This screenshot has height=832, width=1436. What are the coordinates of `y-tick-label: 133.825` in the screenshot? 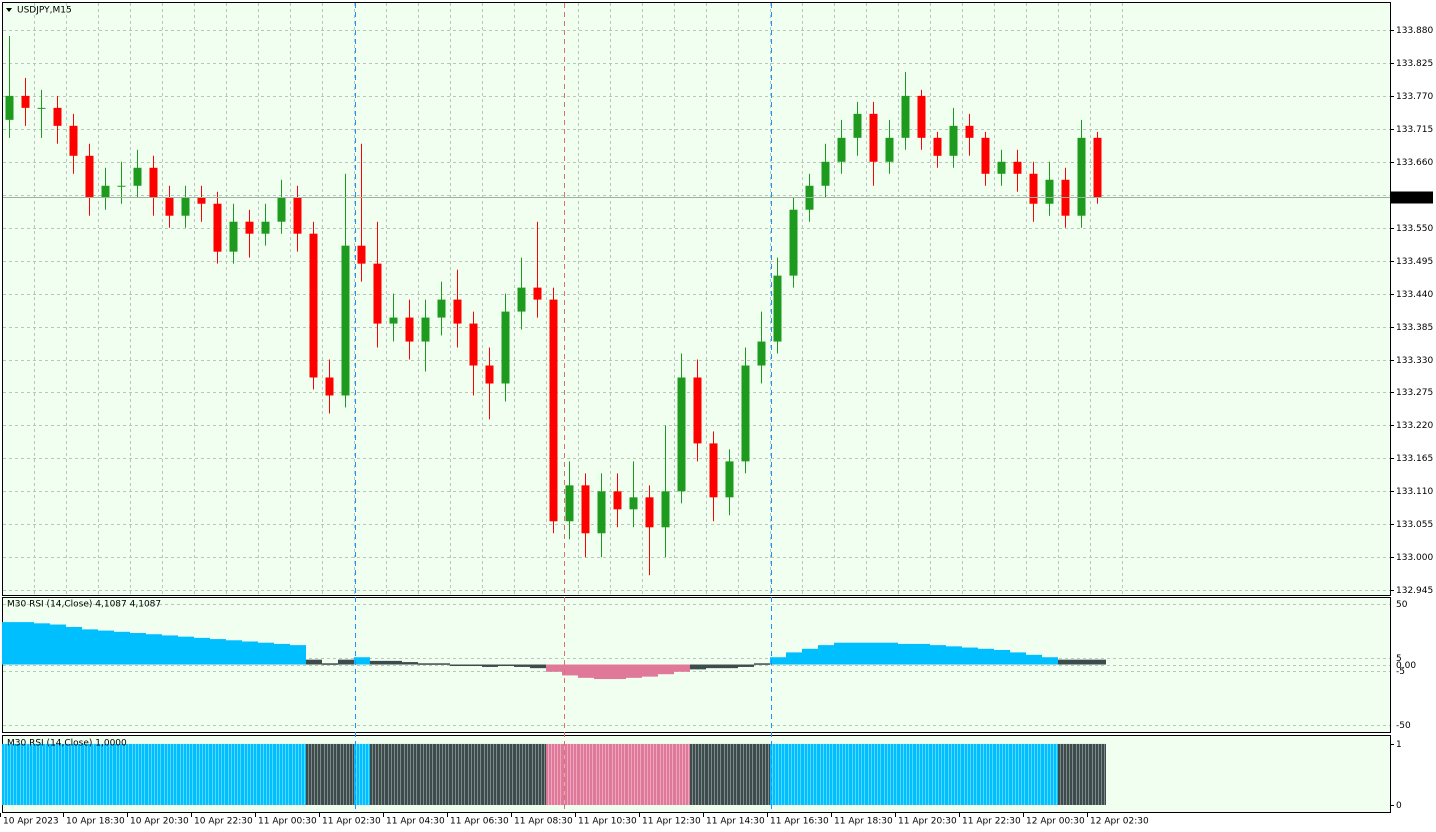 It's located at (1414, 64).